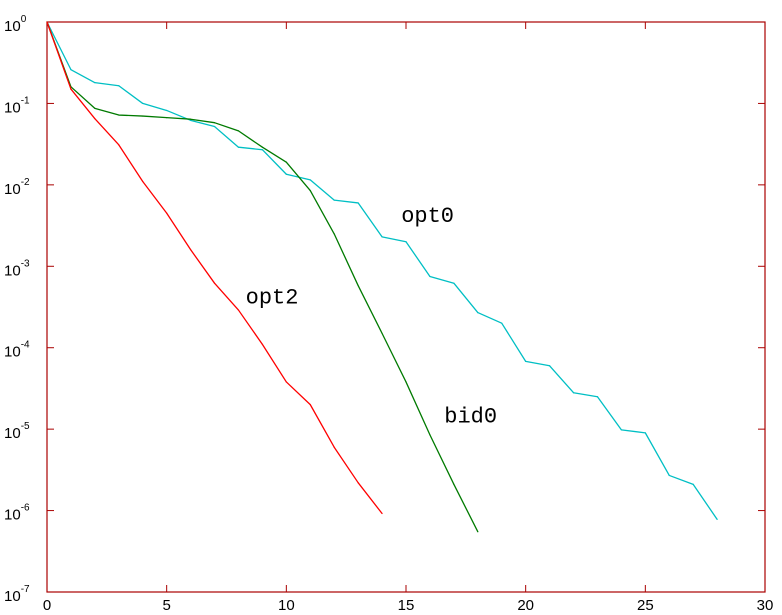 This screenshot has height=615, width=782. Describe the element at coordinates (427, 216) in the screenshot. I see `series-label-opt0: opt0` at that location.